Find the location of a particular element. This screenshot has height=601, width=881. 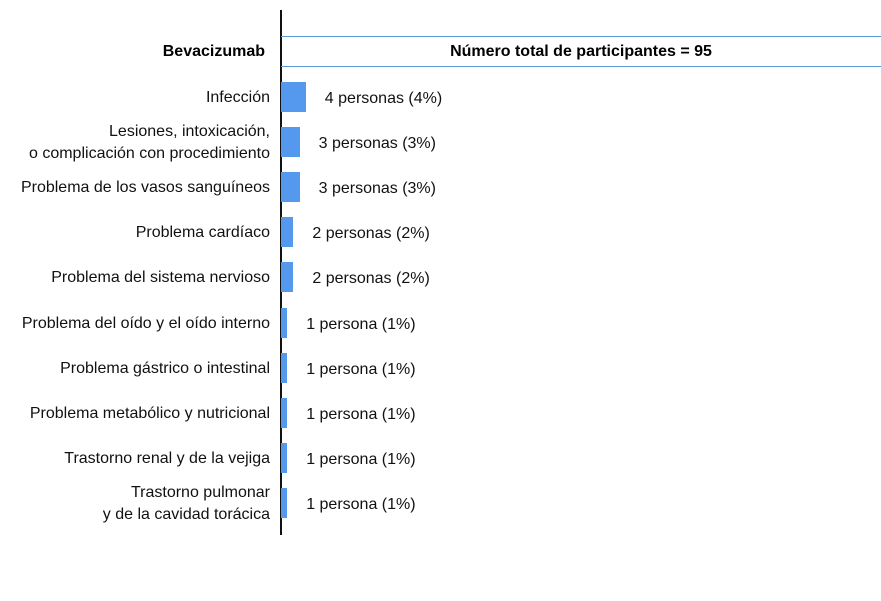

category-label: Problema del sistema nervioso is located at coordinates (160, 278).